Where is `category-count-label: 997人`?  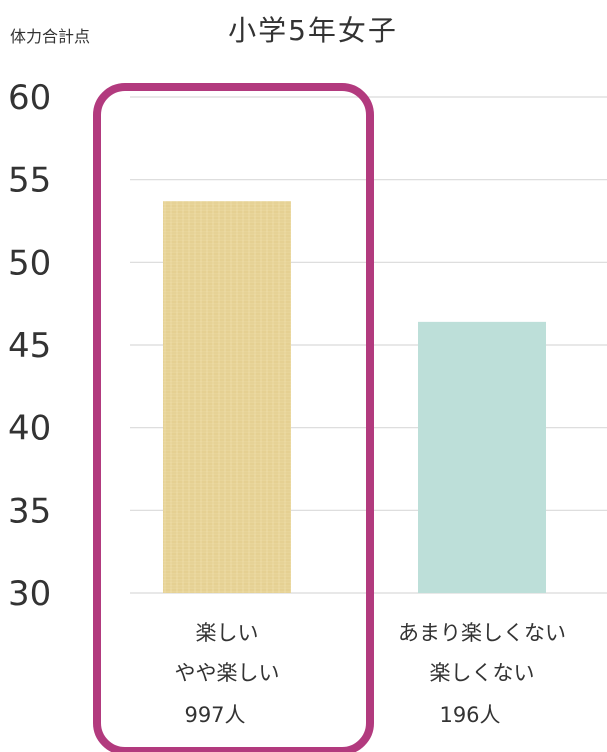 category-count-label: 997人 is located at coordinates (214, 715).